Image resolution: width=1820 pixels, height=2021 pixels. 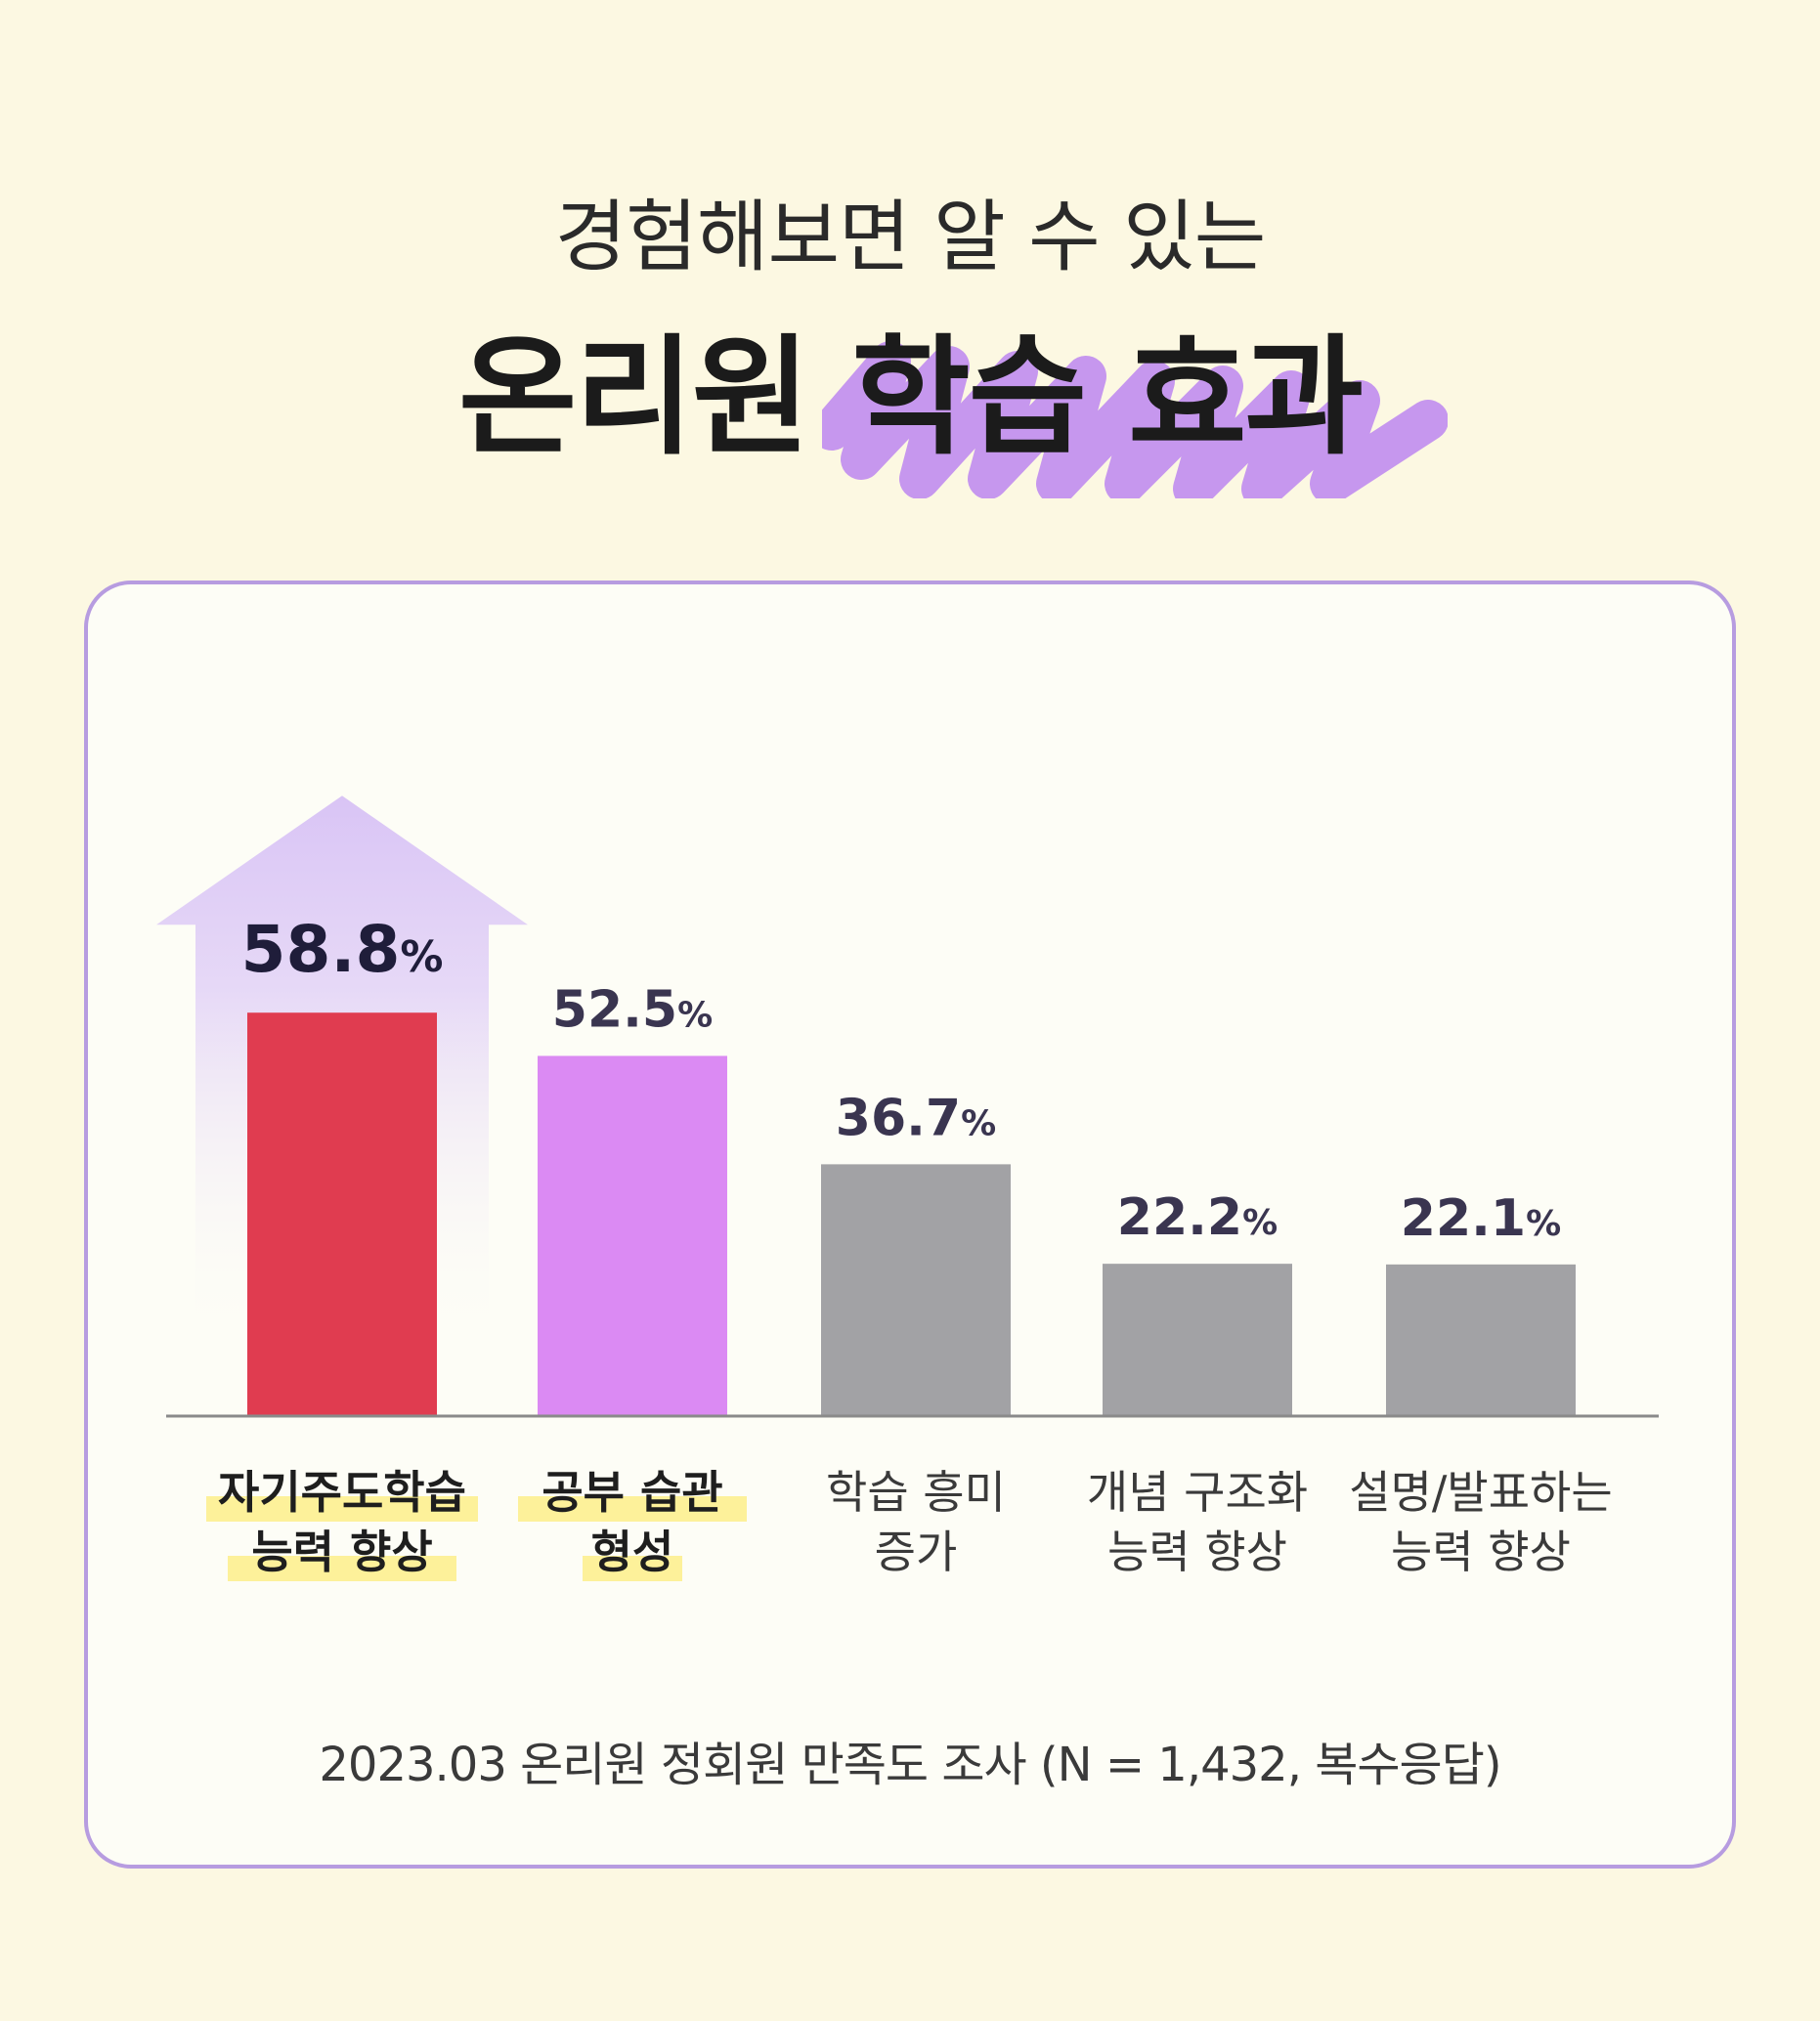 What do you see at coordinates (342, 1492) in the screenshot?
I see `category-label-1: 자기주도학습` at bounding box center [342, 1492].